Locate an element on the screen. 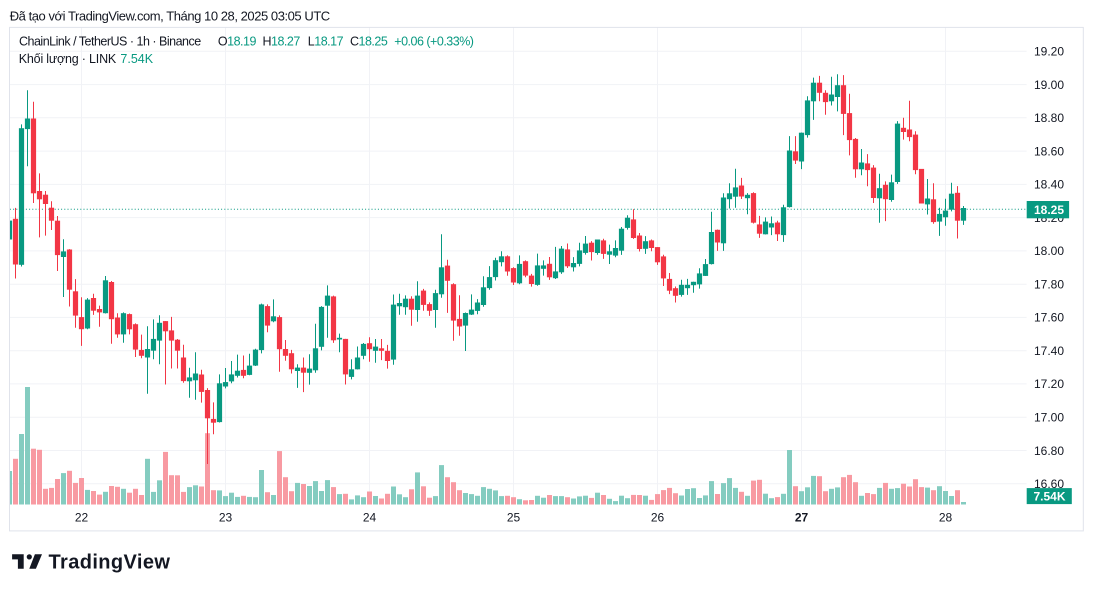 This screenshot has height=597, width=1094. svg-text: C18.25 is located at coordinates (369, 42).